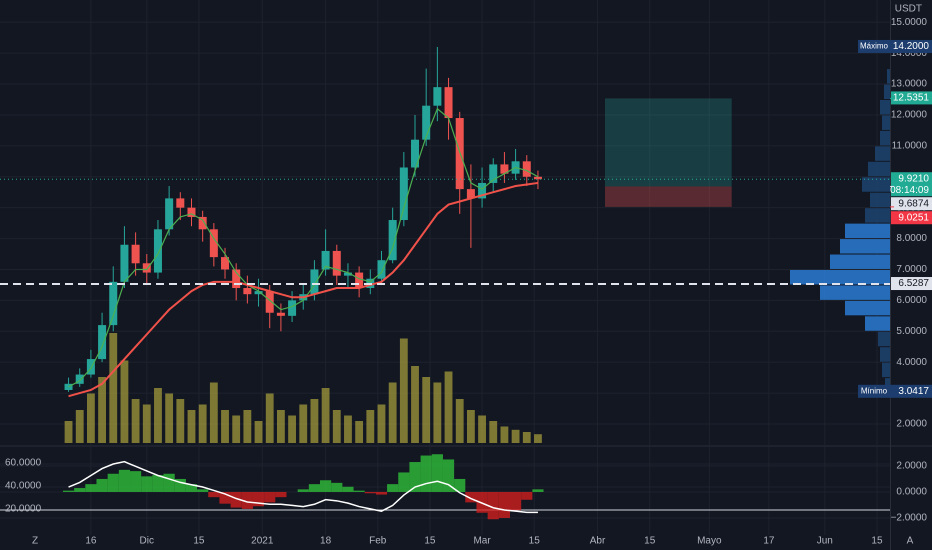 The image size is (932, 550). What do you see at coordinates (908, 9) in the screenshot?
I see `currency: USDT` at bounding box center [908, 9].